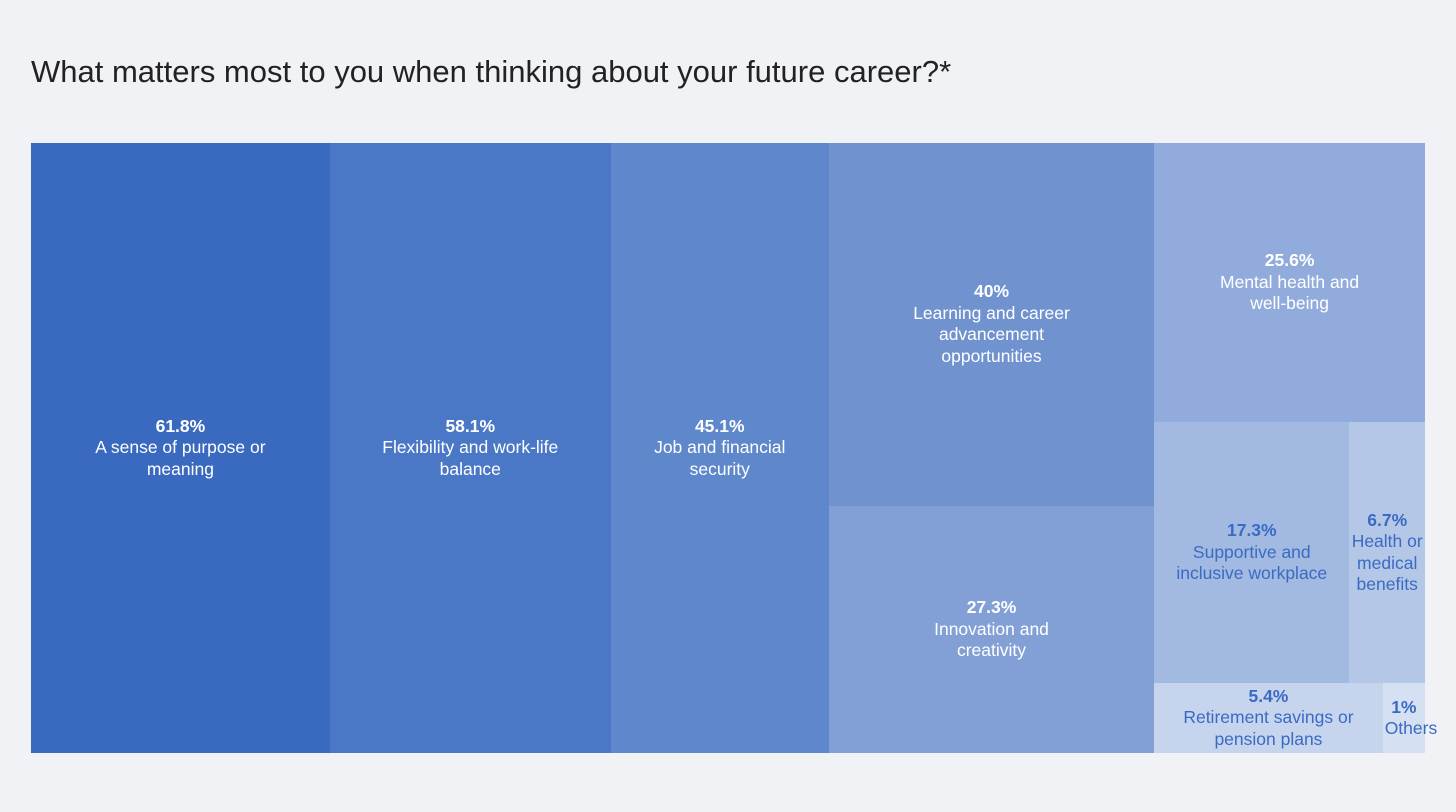  I want to click on cell-label: 5.4% Retirement savings or pension plans, so click(1268, 718).